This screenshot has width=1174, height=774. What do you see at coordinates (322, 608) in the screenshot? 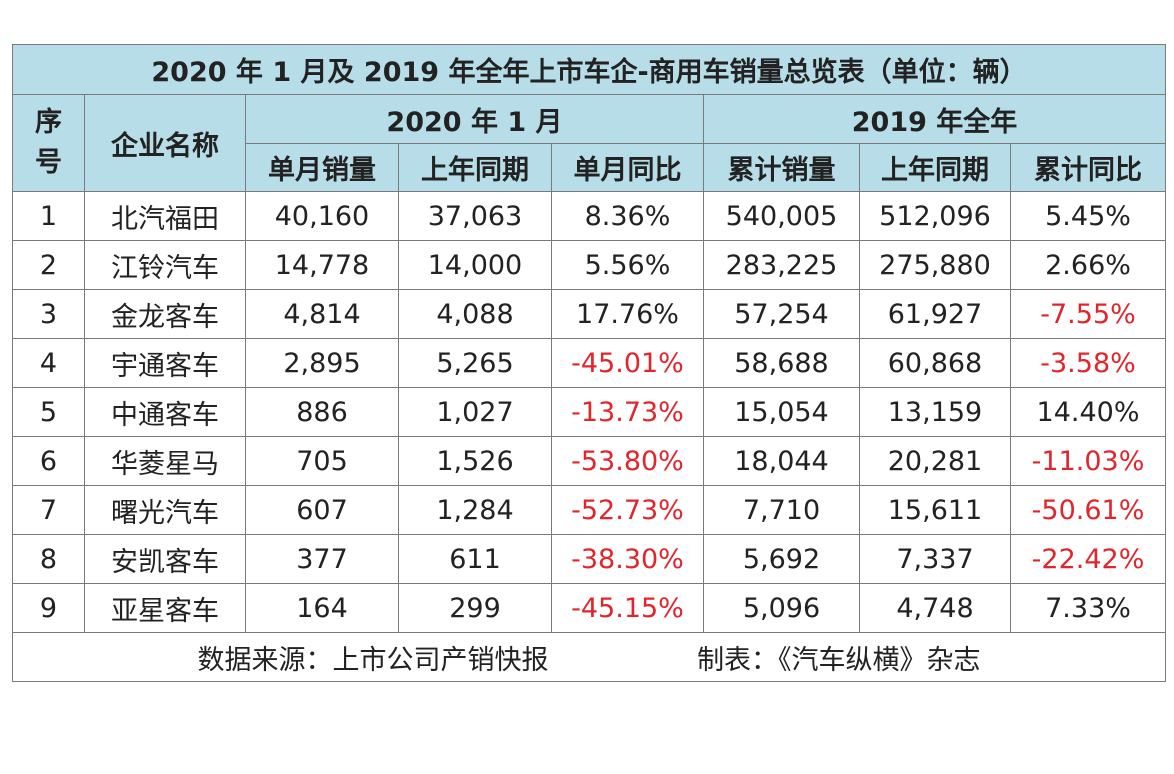
I see `jan-sales-cell: 164` at bounding box center [322, 608].